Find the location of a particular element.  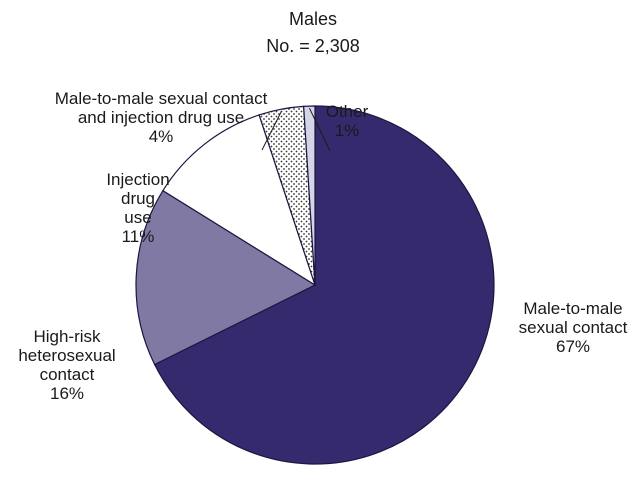

slice-label-line: 11% is located at coordinates (138, 236).